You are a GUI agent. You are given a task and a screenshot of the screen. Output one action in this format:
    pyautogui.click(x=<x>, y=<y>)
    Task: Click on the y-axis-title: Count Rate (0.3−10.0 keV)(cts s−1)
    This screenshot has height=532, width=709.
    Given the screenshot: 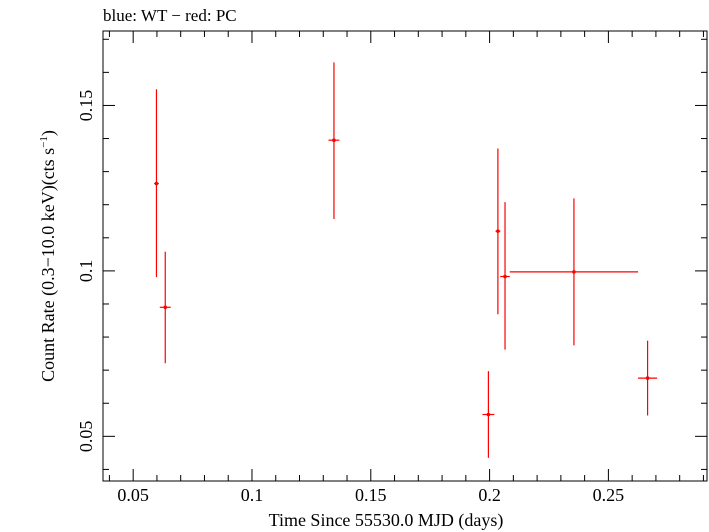 What is the action you would take?
    pyautogui.click(x=48, y=256)
    